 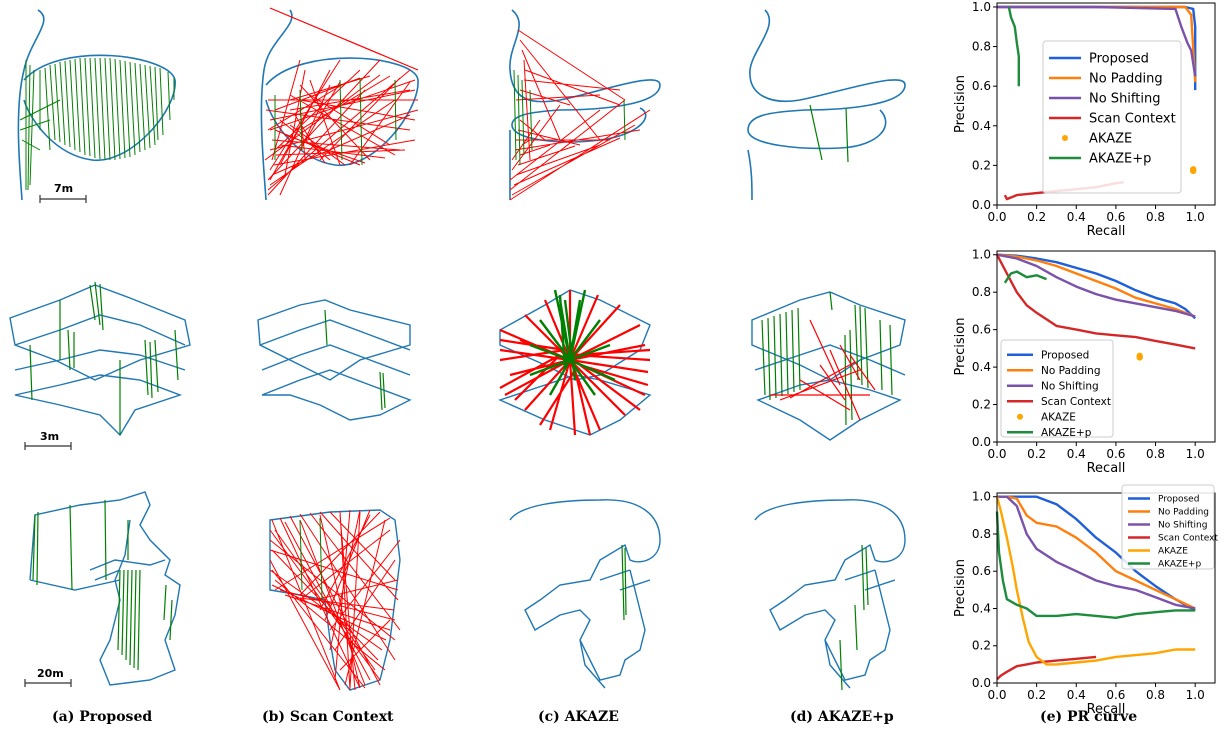 I want to click on panel-d-row1, so click(x=826, y=105).